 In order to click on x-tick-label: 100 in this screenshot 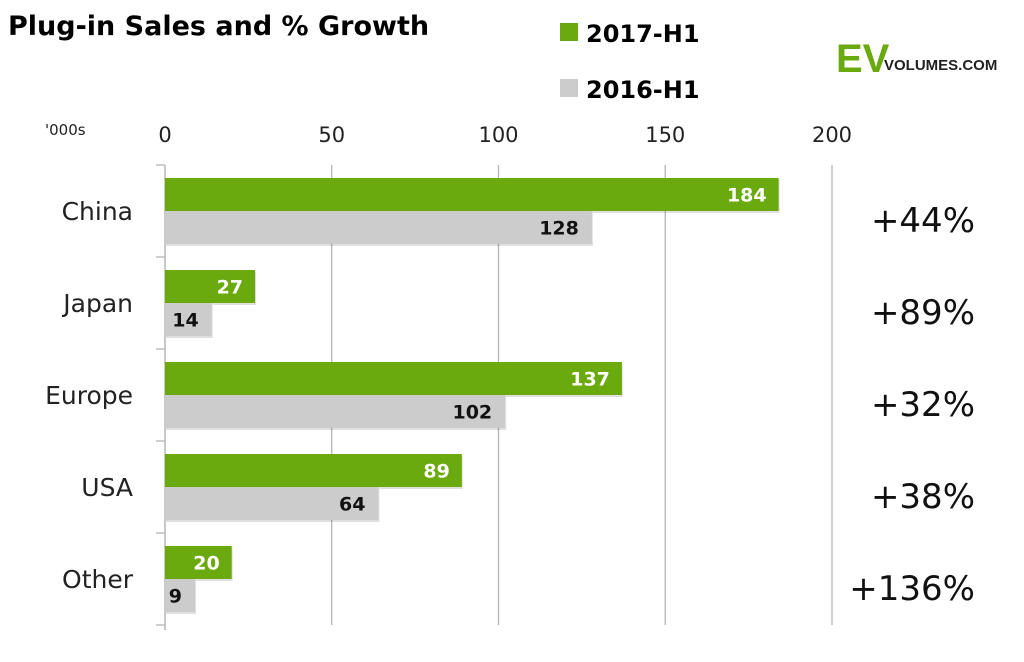, I will do `click(498, 135)`.